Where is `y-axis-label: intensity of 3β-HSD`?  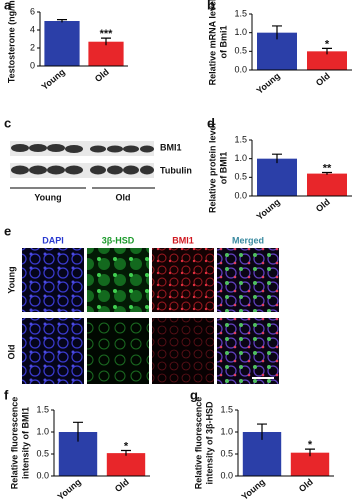 y-axis-label: intensity of 3β-HSD is located at coordinates (209, 443).